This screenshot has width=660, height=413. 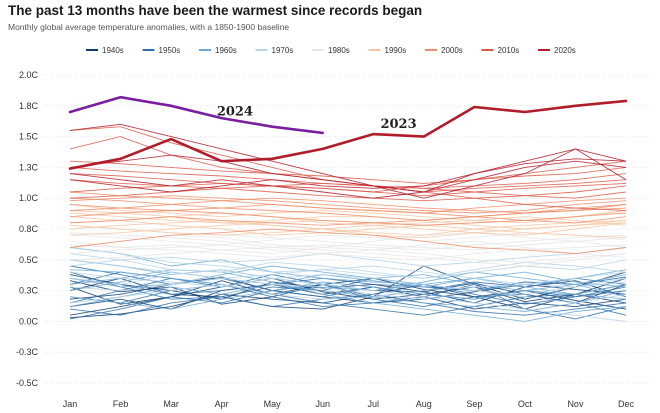 I want to click on legend-label-1980s: 1980s, so click(x=339, y=50).